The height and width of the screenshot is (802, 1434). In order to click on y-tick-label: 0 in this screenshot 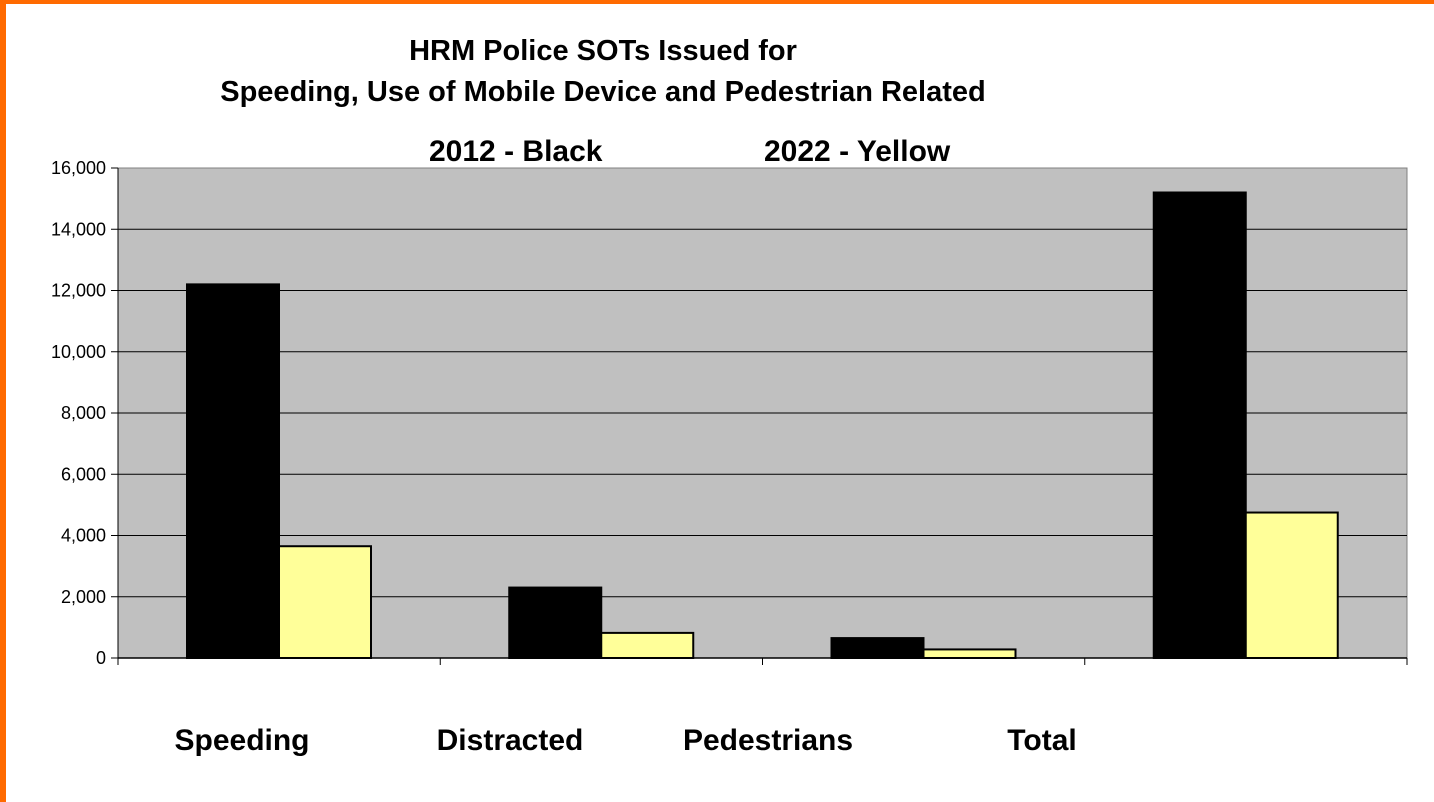, I will do `click(101, 658)`.